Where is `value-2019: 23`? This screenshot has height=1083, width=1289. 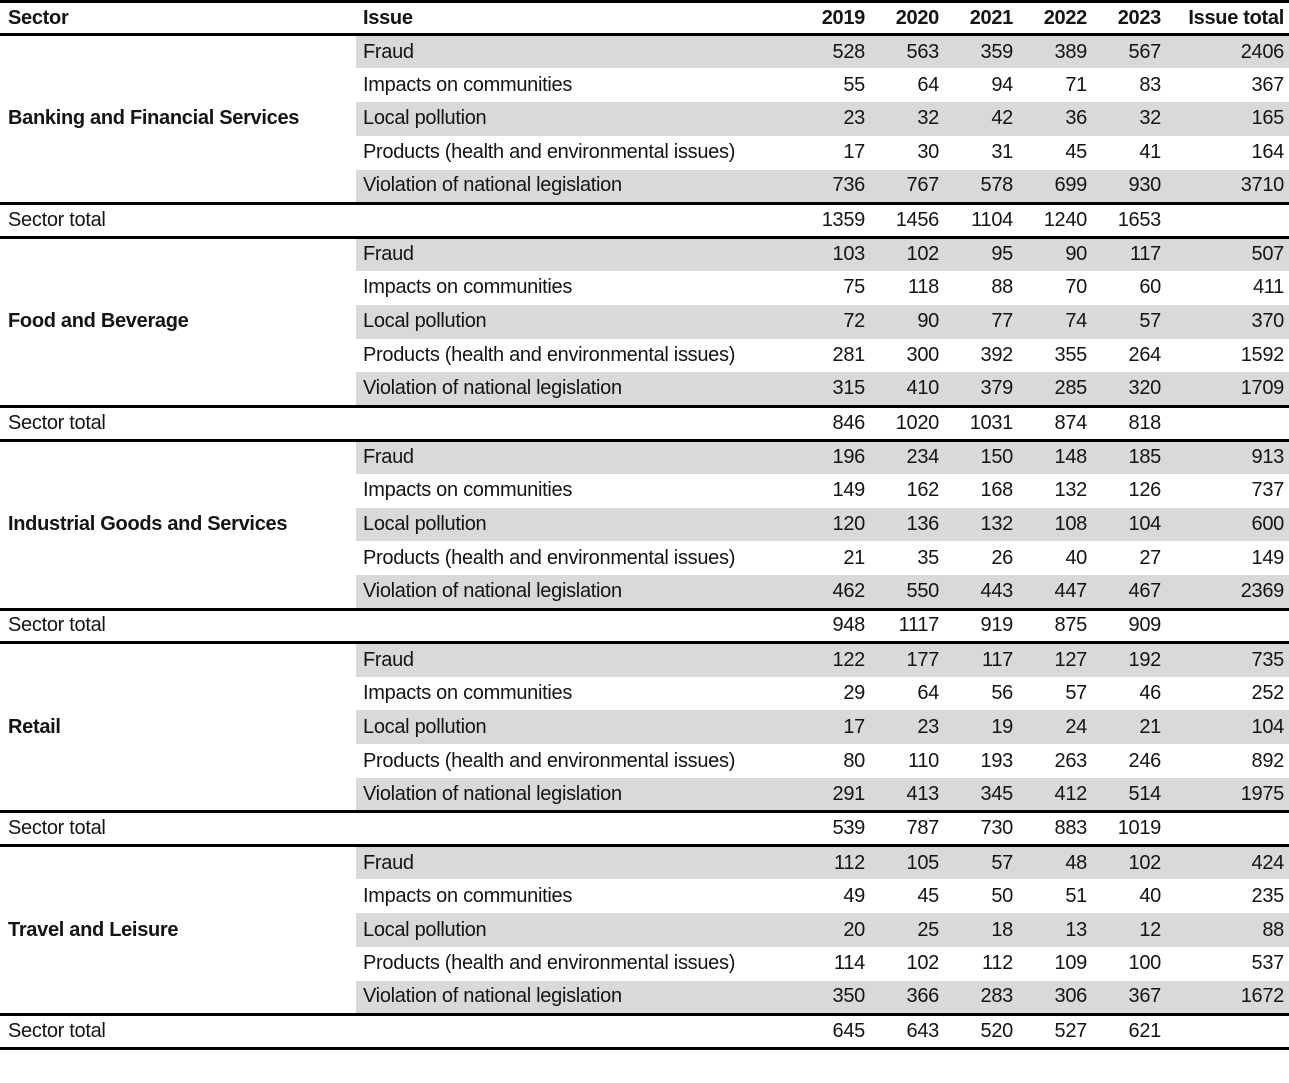
value-2019: 23 is located at coordinates (825, 119).